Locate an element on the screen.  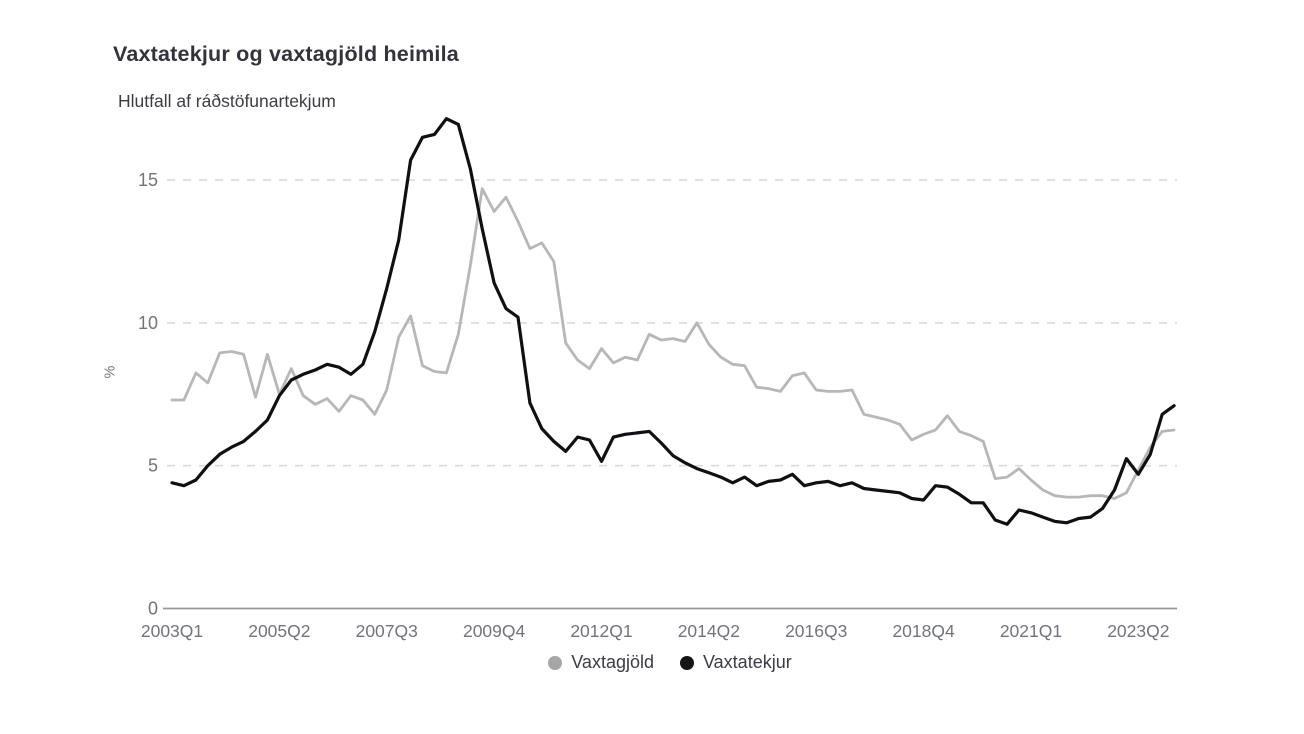
x-tick-label: 2009Q4 is located at coordinates (494, 631).